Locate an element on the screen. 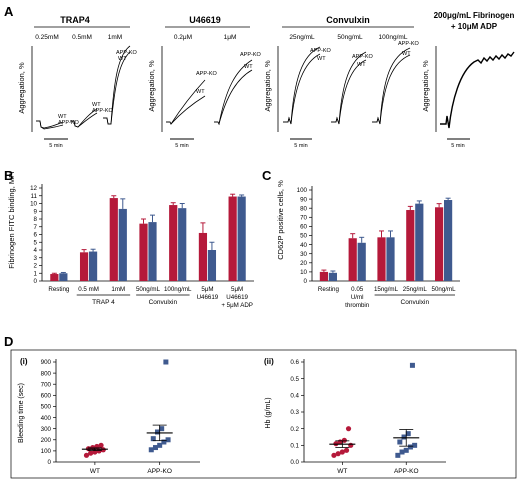  x-tick-label: 25ng/mL is located at coordinates (415, 289).